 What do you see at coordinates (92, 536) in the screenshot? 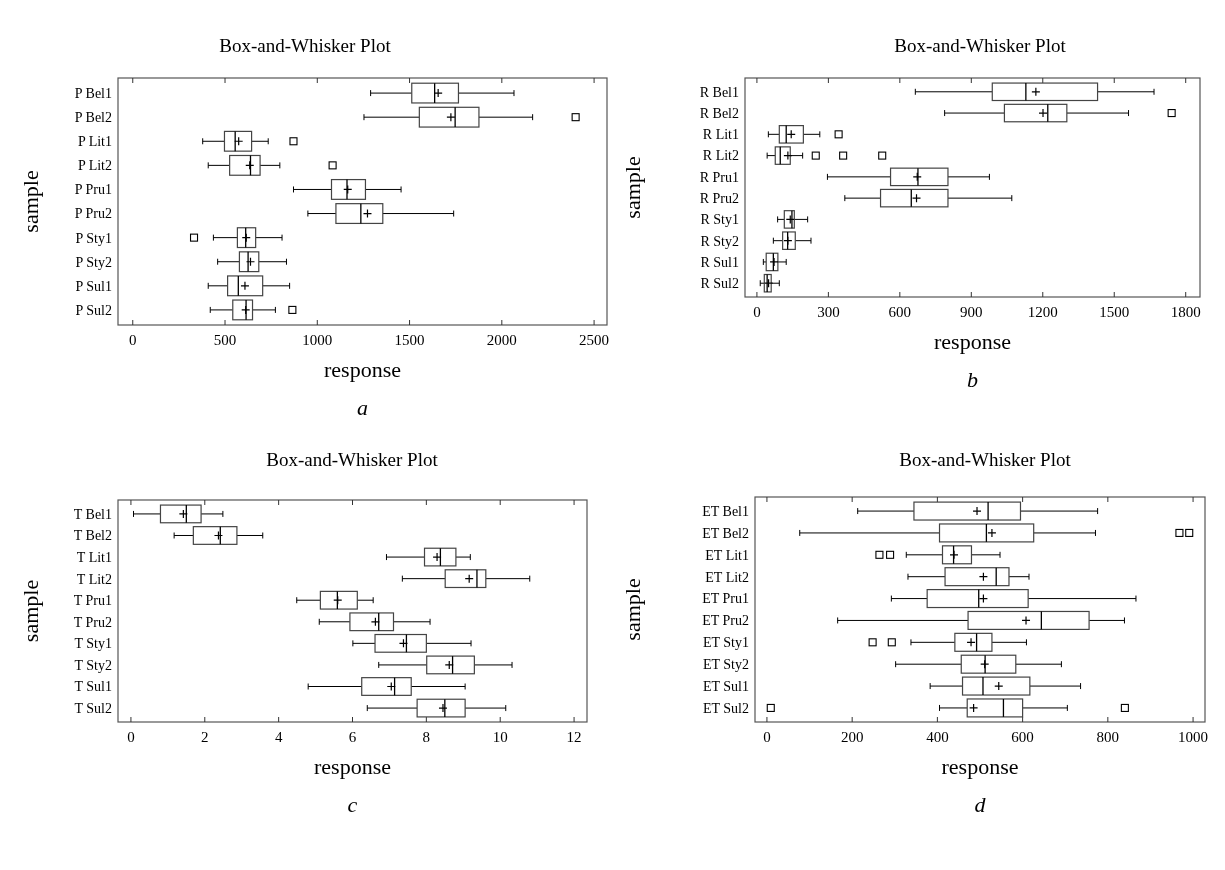
I see `y-tick-label: T Bel2` at bounding box center [92, 536].